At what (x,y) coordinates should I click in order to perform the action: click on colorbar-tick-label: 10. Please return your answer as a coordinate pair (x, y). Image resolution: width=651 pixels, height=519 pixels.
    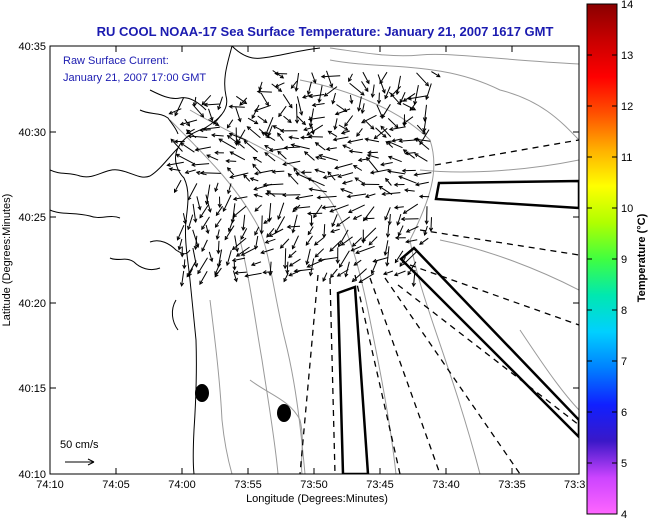
    Looking at the image, I should click on (627, 209).